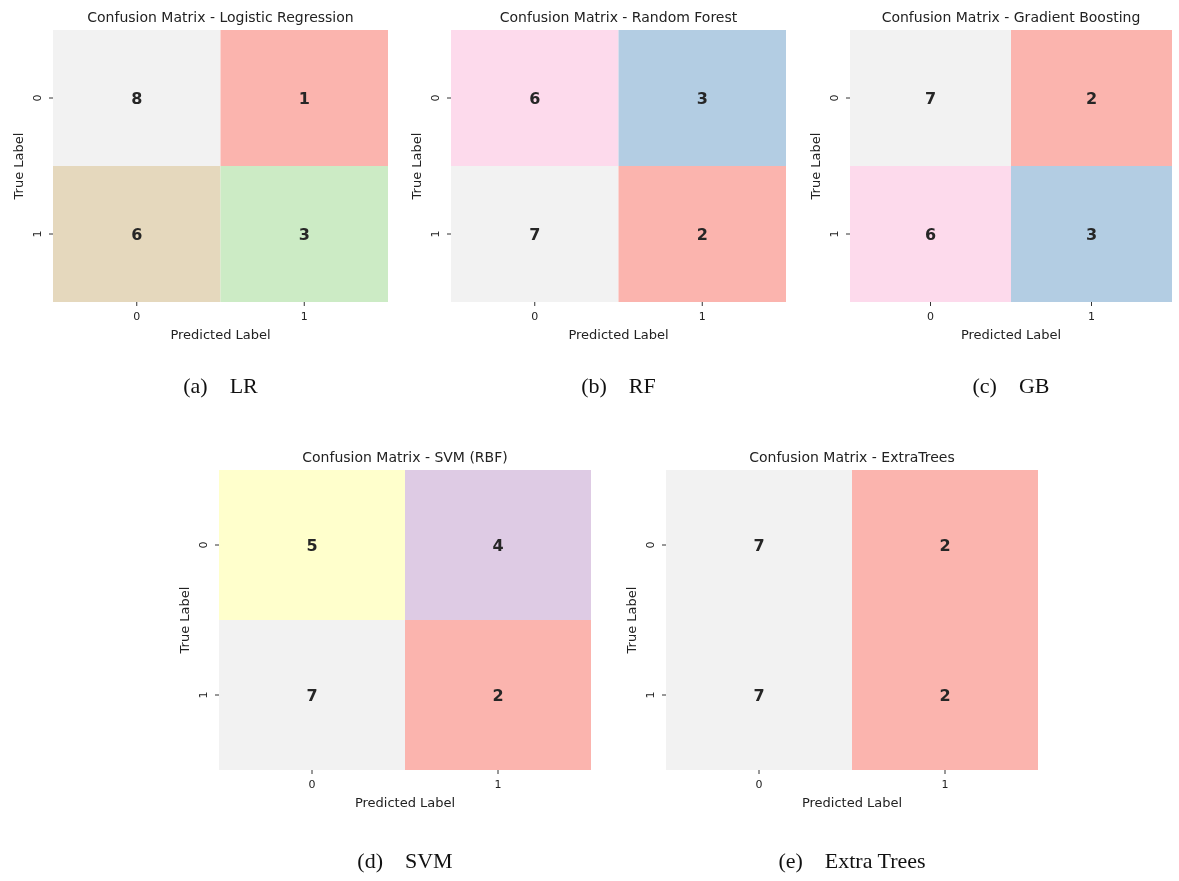  I want to click on text: (d) SVM, so click(405, 860).